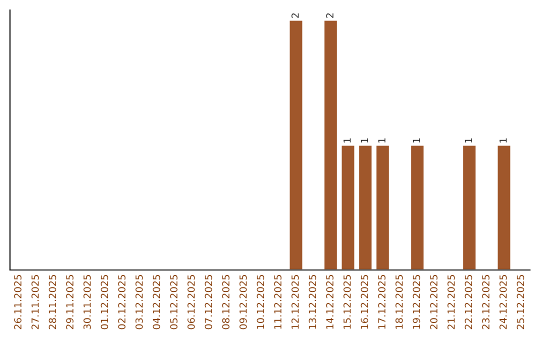 Image resolution: width=540 pixels, height=340 pixels. Describe the element at coordinates (156, 302) in the screenshot. I see `x-tick-label: 04.12.2025` at that location.